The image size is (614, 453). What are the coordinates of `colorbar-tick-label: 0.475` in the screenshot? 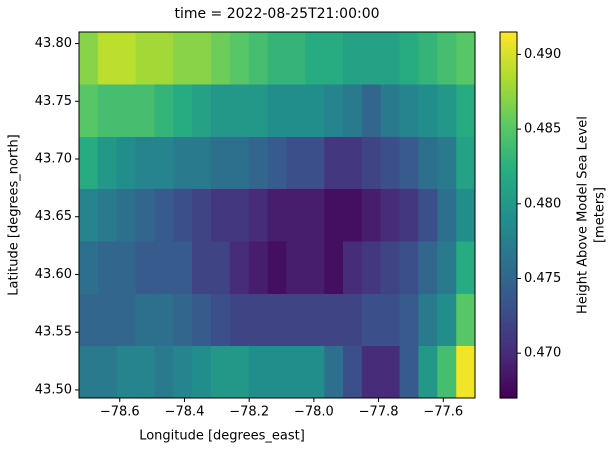 It's located at (542, 278).